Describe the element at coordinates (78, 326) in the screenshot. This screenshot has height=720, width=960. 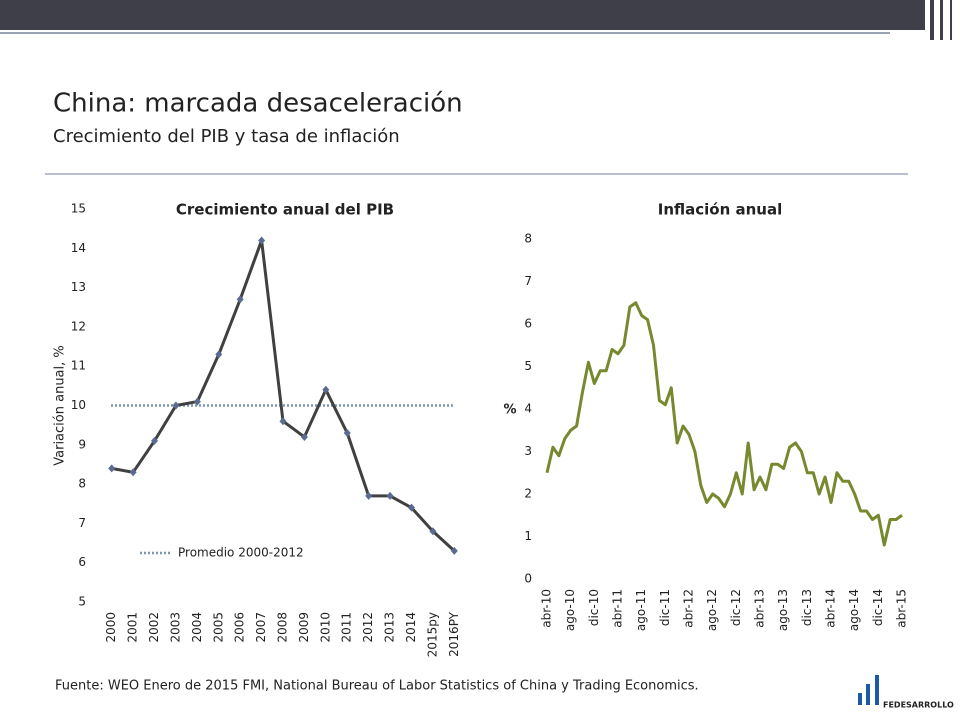
I see `y-tick-label: 12` at that location.